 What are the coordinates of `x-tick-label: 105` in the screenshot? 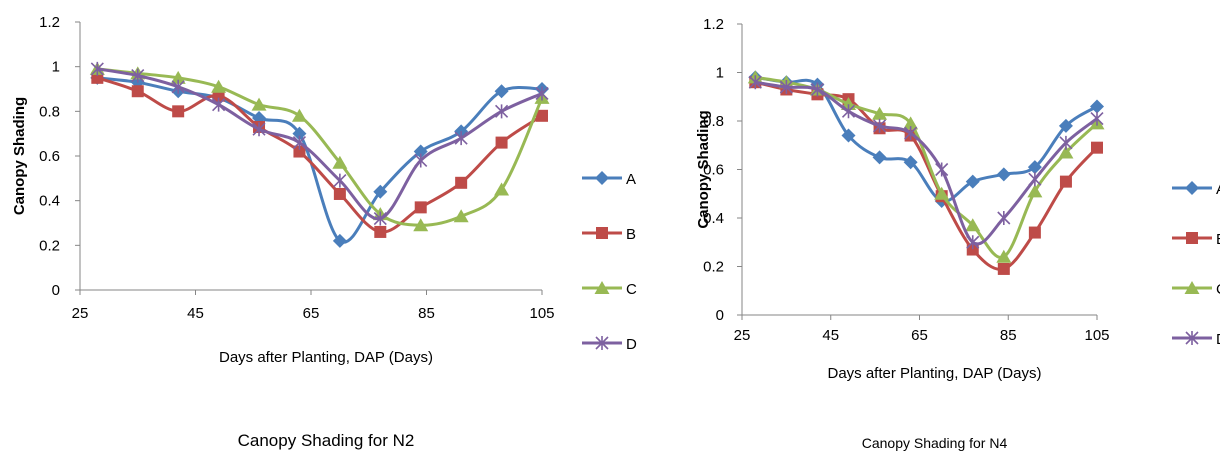 It's located at (1096, 335).